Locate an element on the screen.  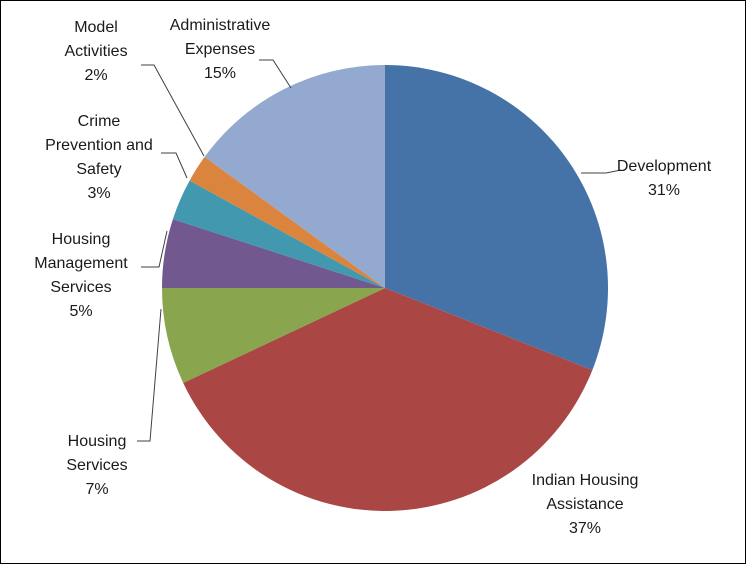
data-label: Indian Housing Assistance 37% is located at coordinates (585, 504).